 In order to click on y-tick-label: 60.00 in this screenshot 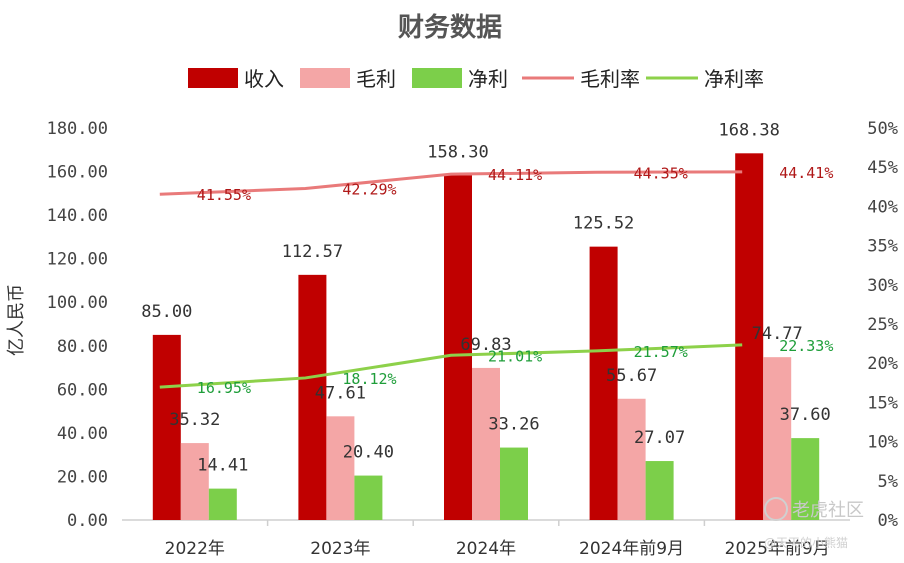, I will do `click(82, 390)`.